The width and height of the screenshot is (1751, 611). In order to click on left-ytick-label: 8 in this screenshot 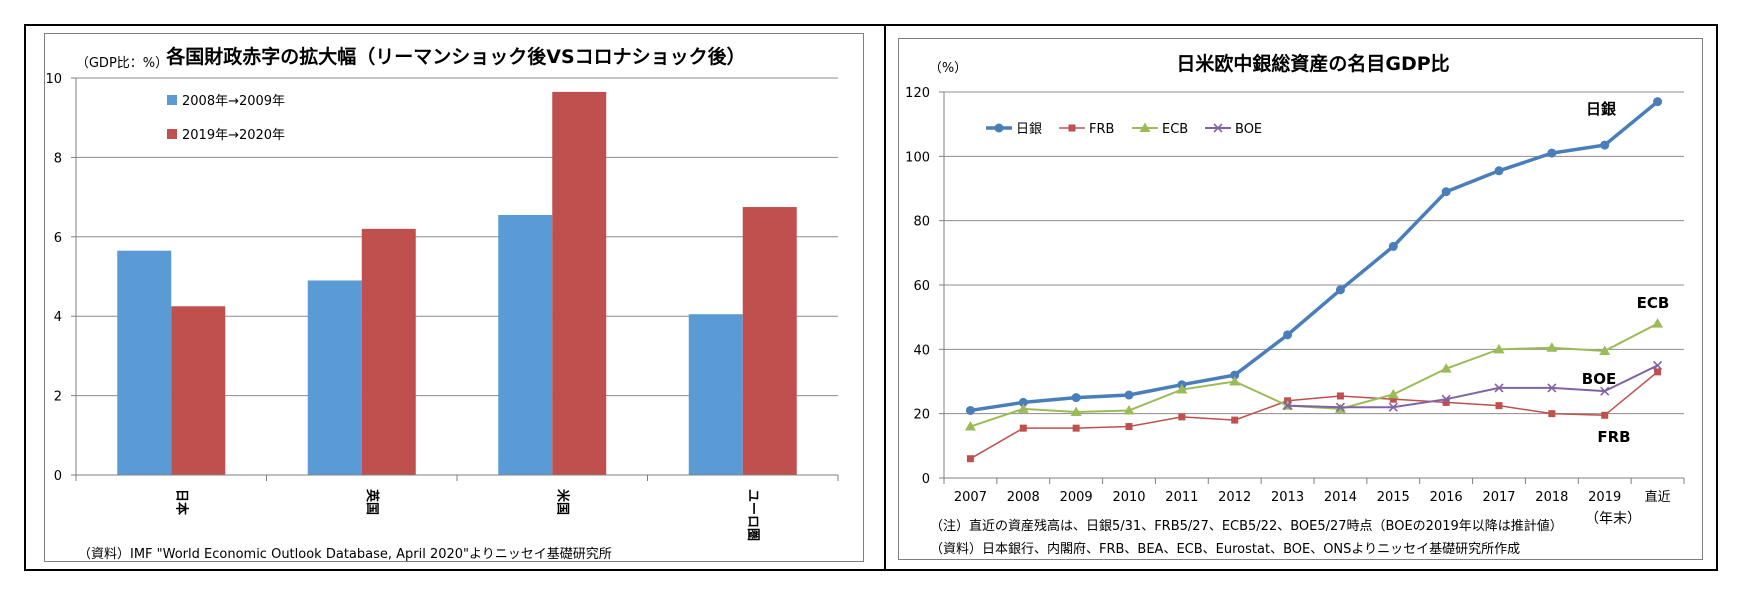, I will do `click(58, 158)`.